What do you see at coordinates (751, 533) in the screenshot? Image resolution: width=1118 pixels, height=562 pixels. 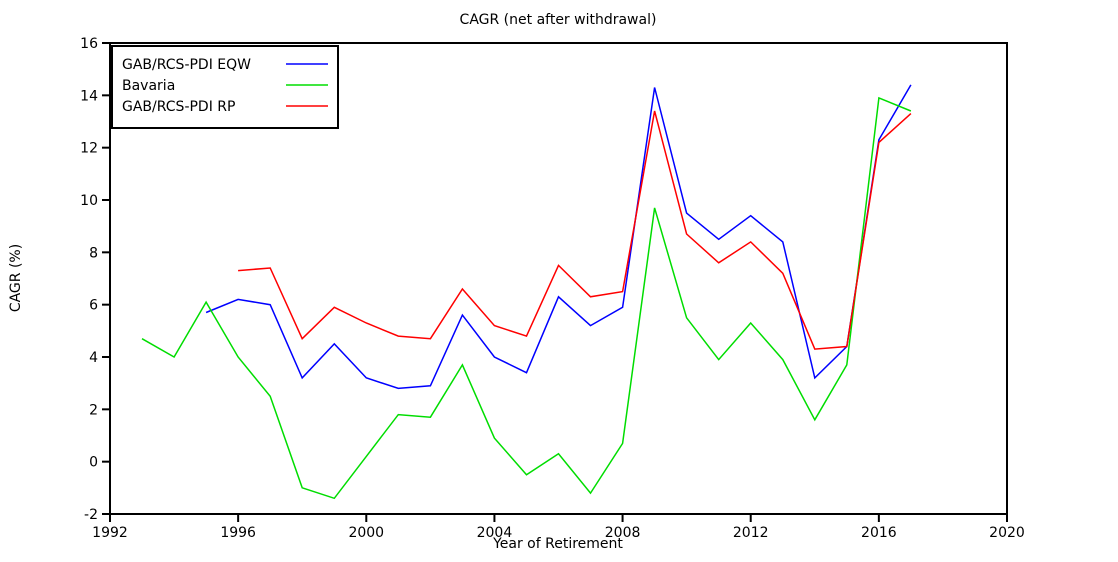 I see `x-tick-label: 2012` at bounding box center [751, 533].